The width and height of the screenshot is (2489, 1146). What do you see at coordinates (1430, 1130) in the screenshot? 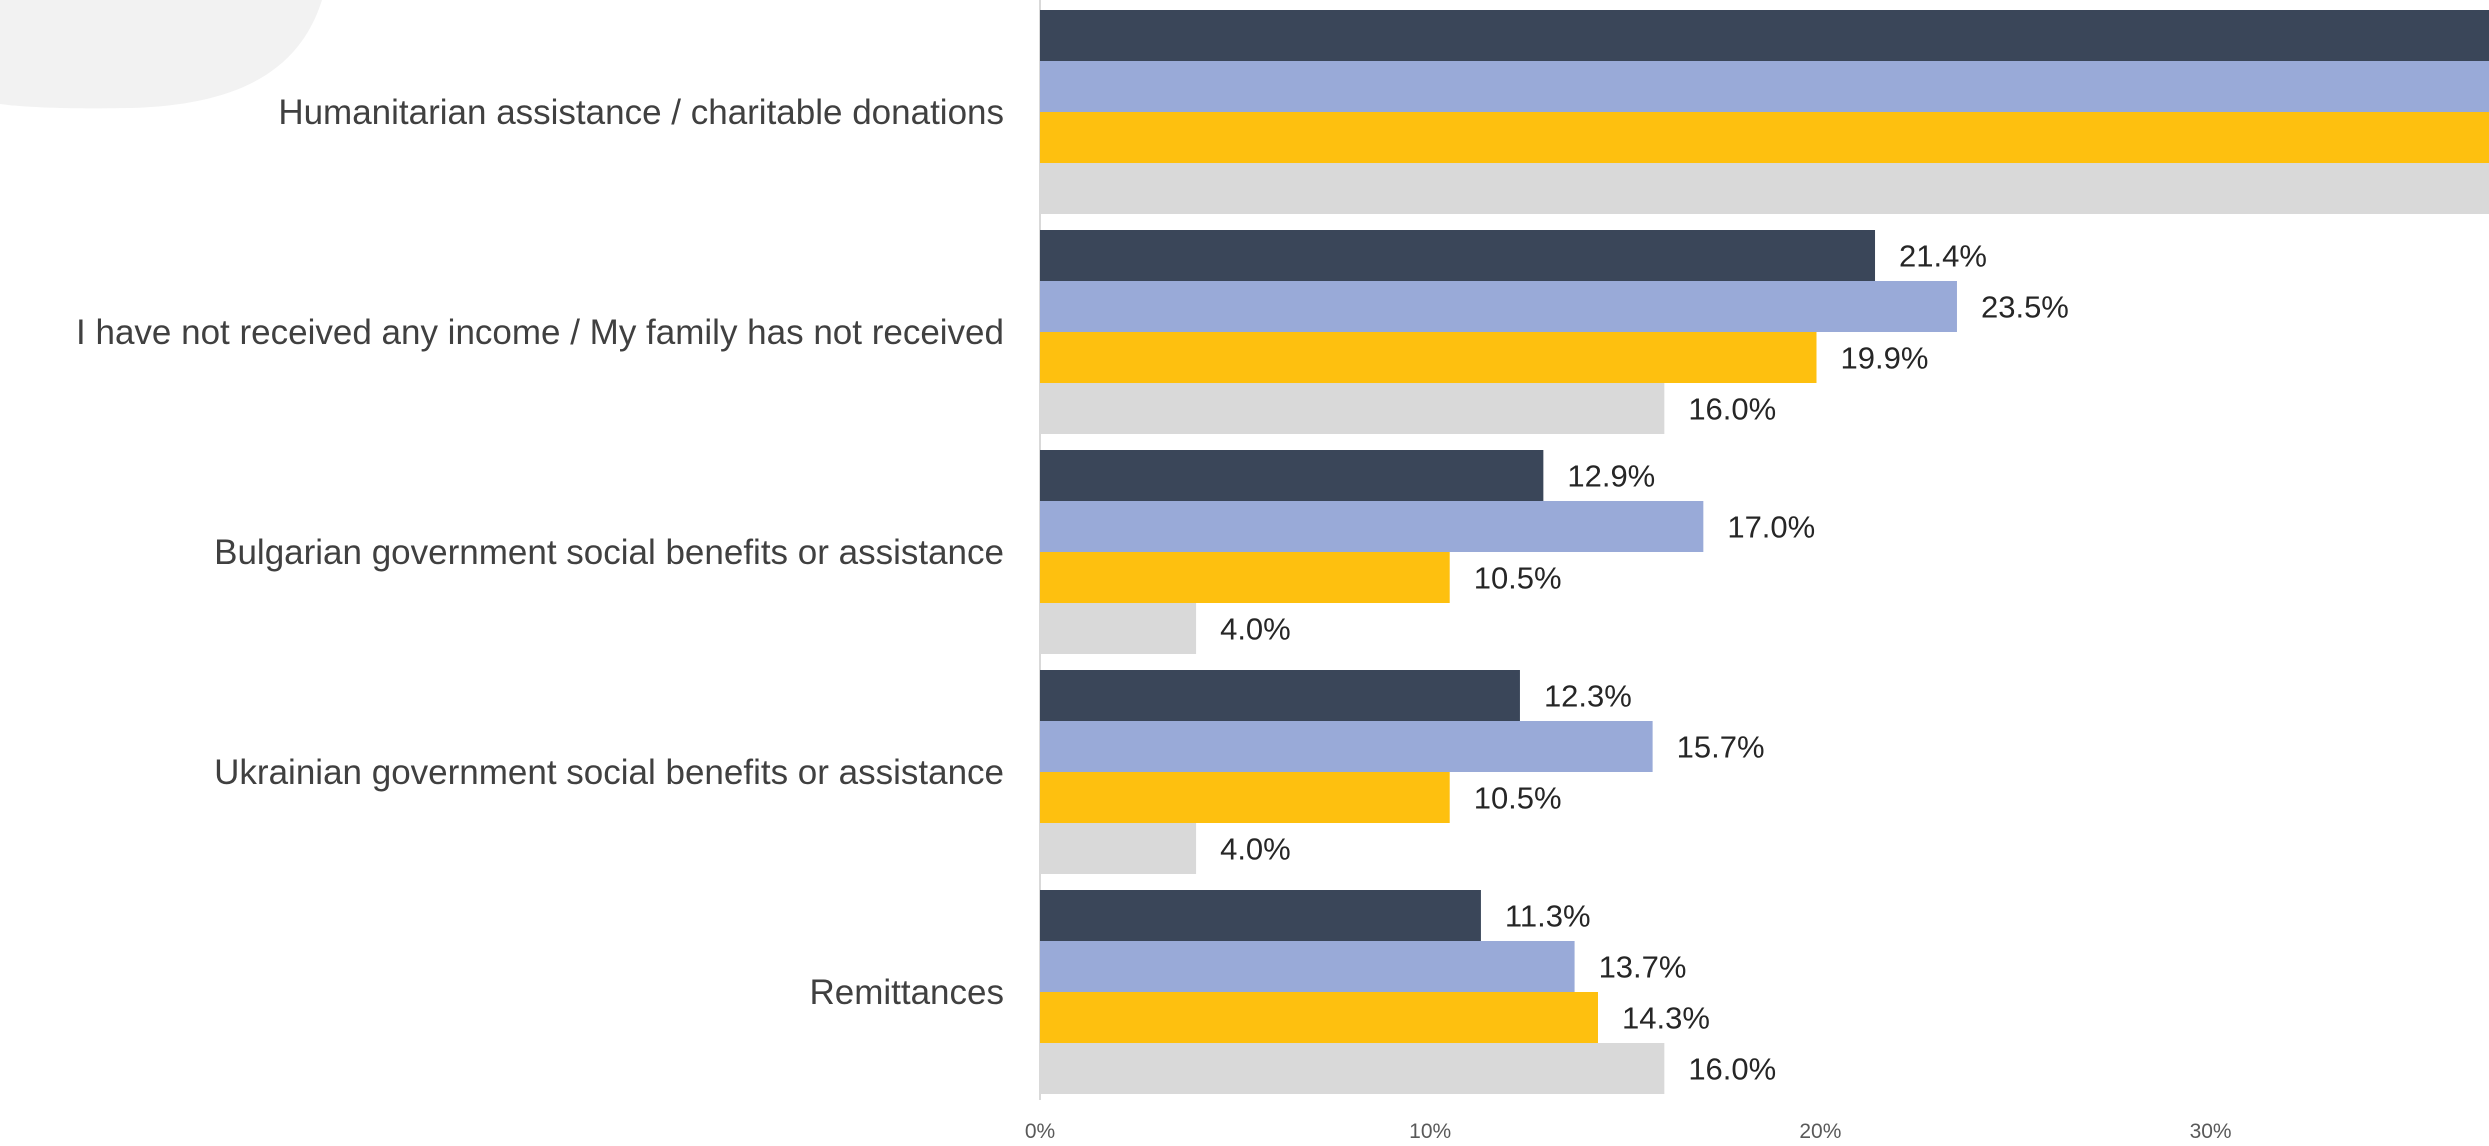
I see `x-tick-label: 10%` at bounding box center [1430, 1130].